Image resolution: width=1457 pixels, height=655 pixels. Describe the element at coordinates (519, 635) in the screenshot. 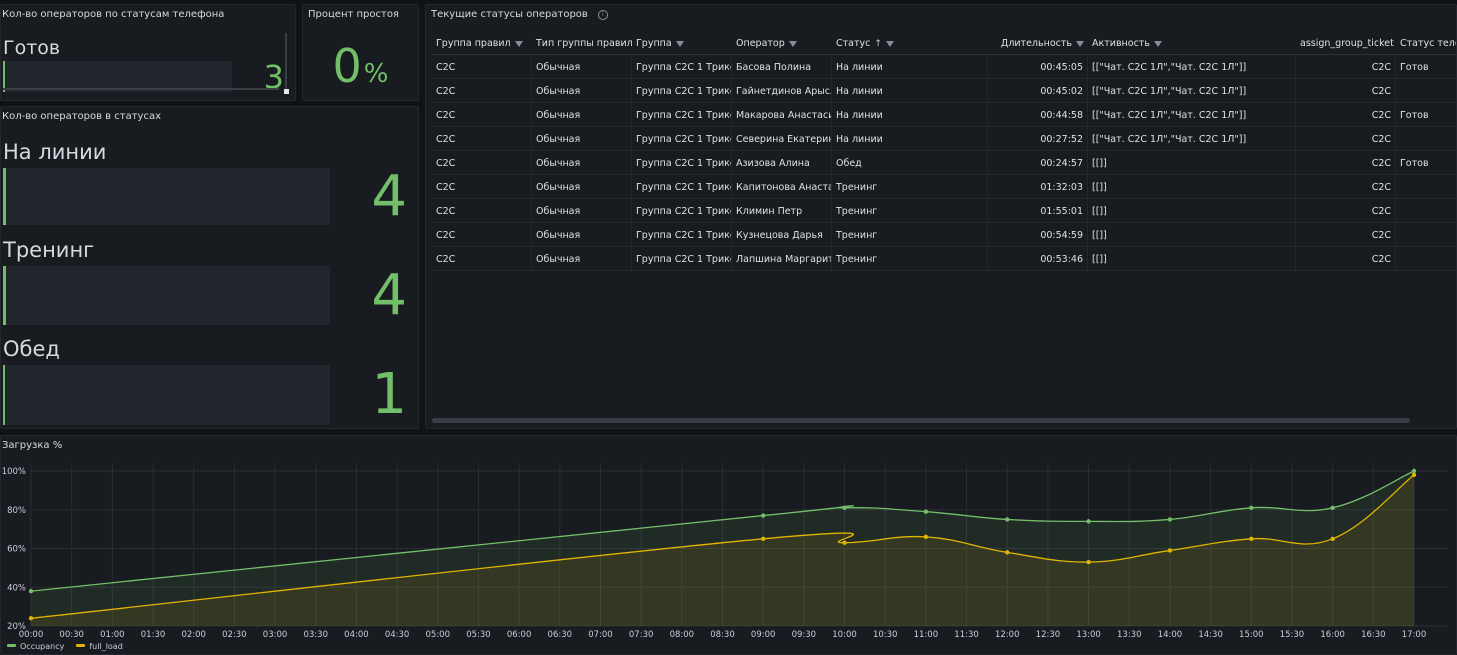

I see `x-tick-label: 06:00` at that location.